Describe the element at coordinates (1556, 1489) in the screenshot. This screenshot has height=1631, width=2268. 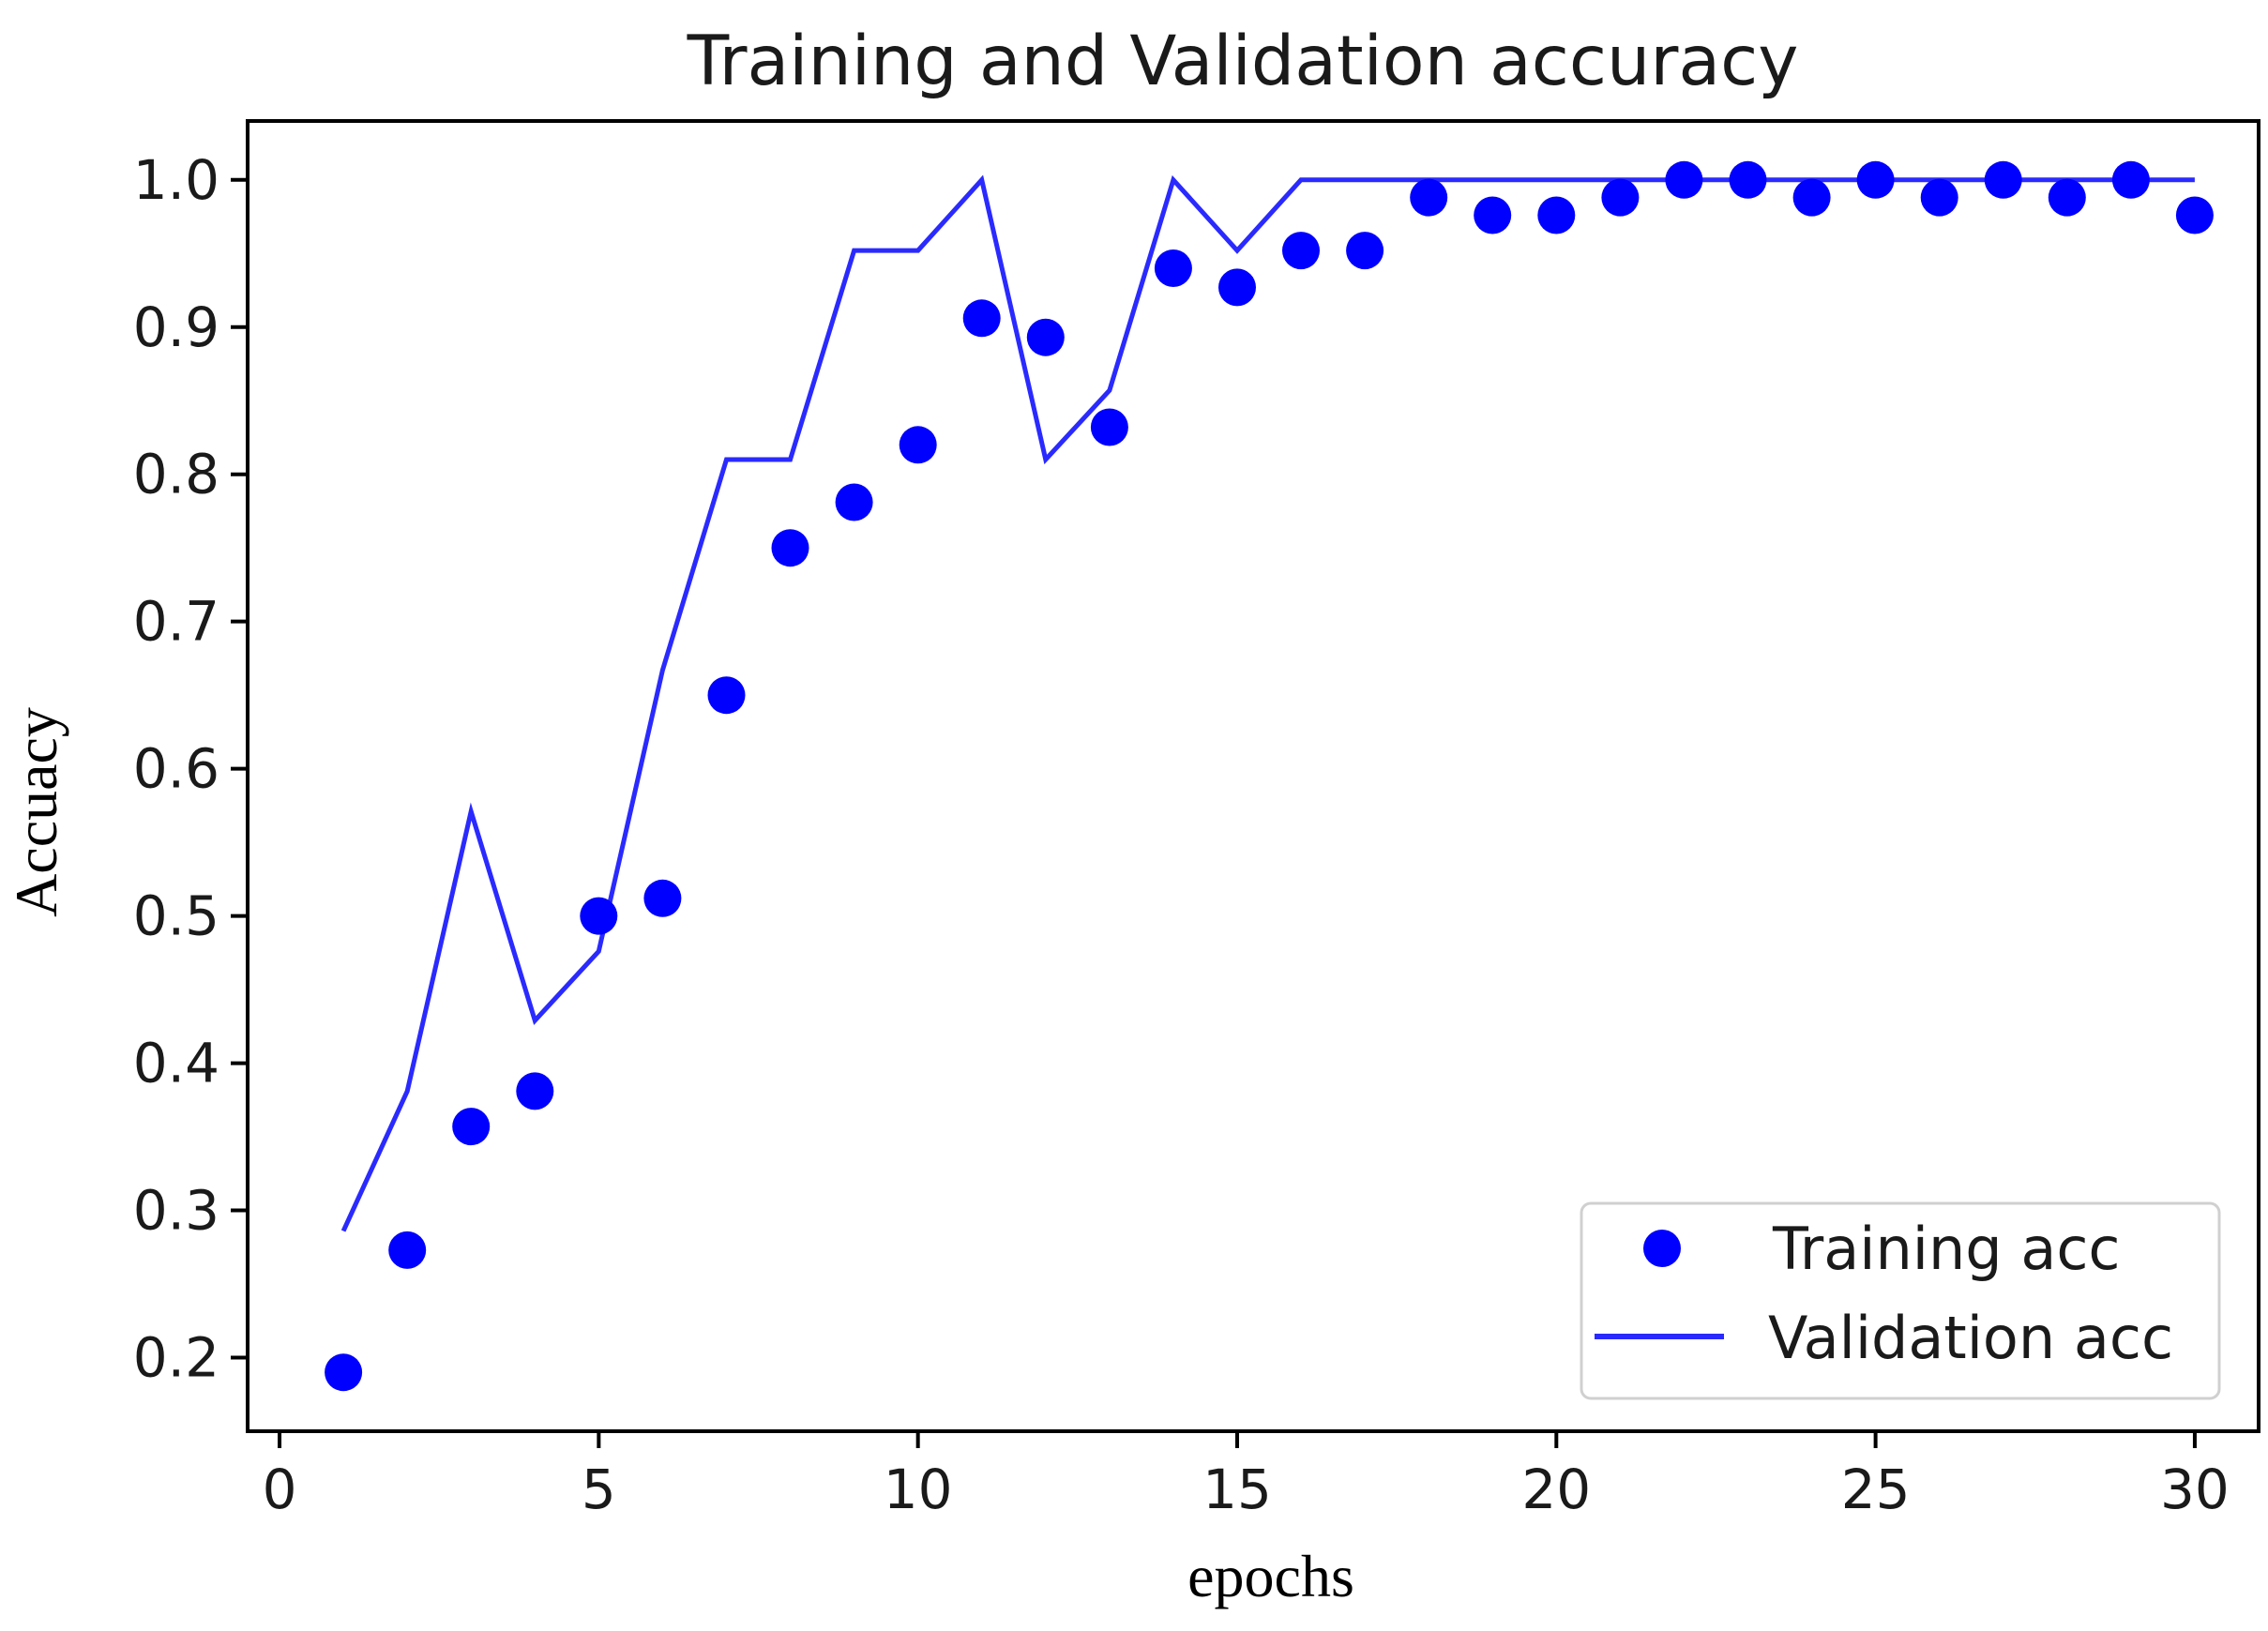
I see `x-tick-label: 20` at that location.